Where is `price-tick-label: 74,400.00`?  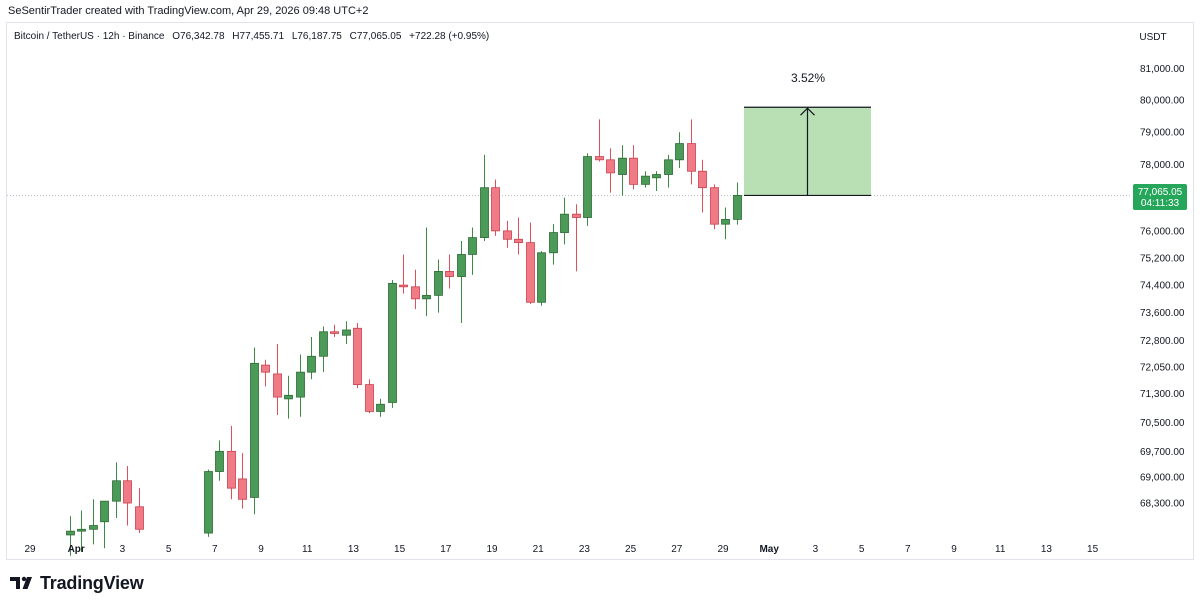
price-tick-label: 74,400.00 is located at coordinates (1162, 286).